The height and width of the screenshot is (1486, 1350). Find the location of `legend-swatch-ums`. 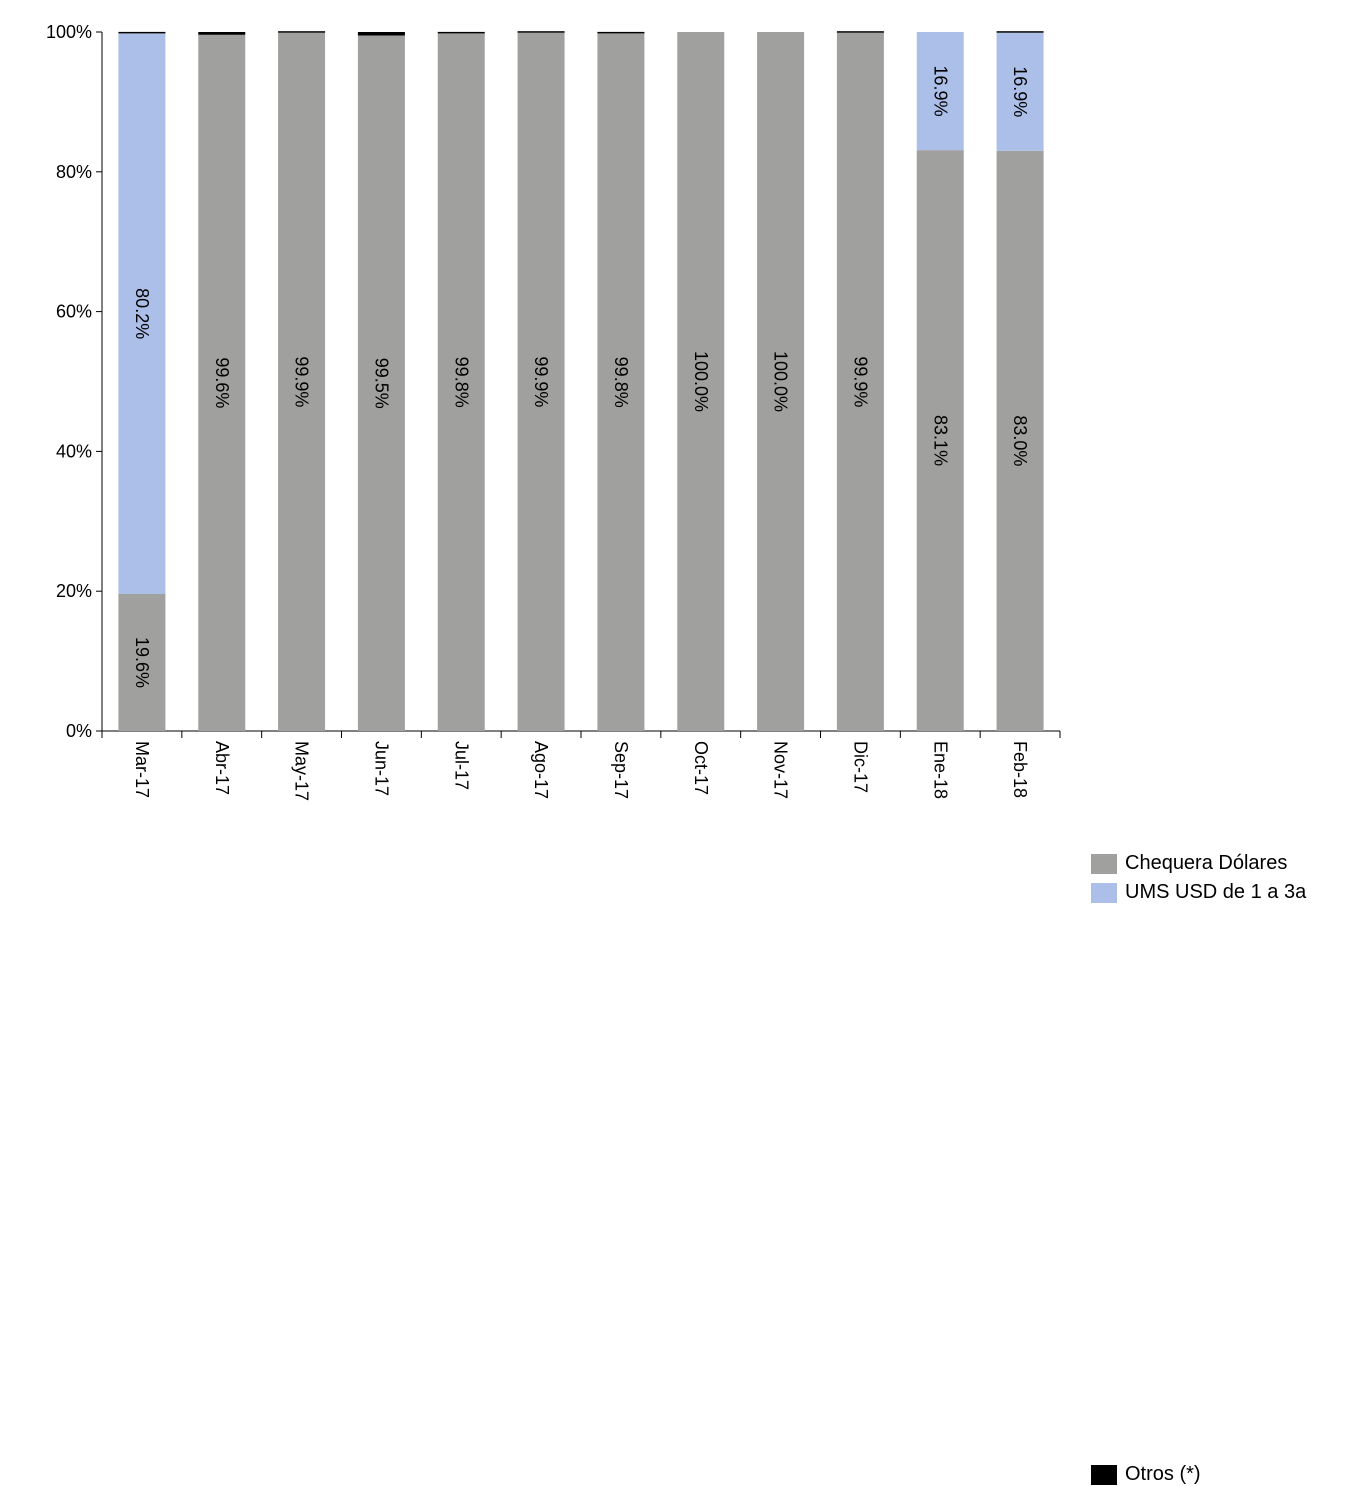

legend-swatch-ums is located at coordinates (1104, 892).